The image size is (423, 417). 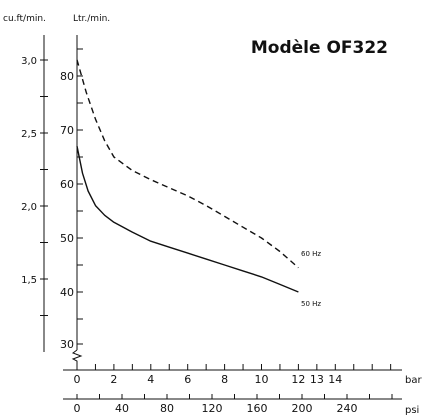 What do you see at coordinates (77, 379) in the screenshot?
I see `bar-tick-label: 0` at bounding box center [77, 379].